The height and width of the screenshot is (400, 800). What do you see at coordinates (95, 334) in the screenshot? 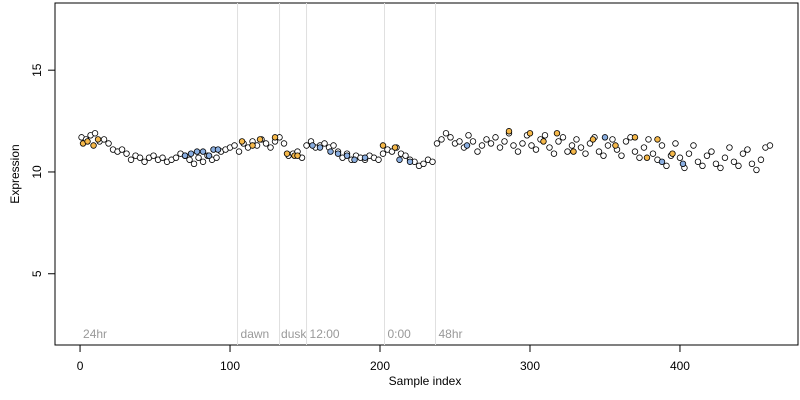
I see `annotation: 24hr` at bounding box center [95, 334].